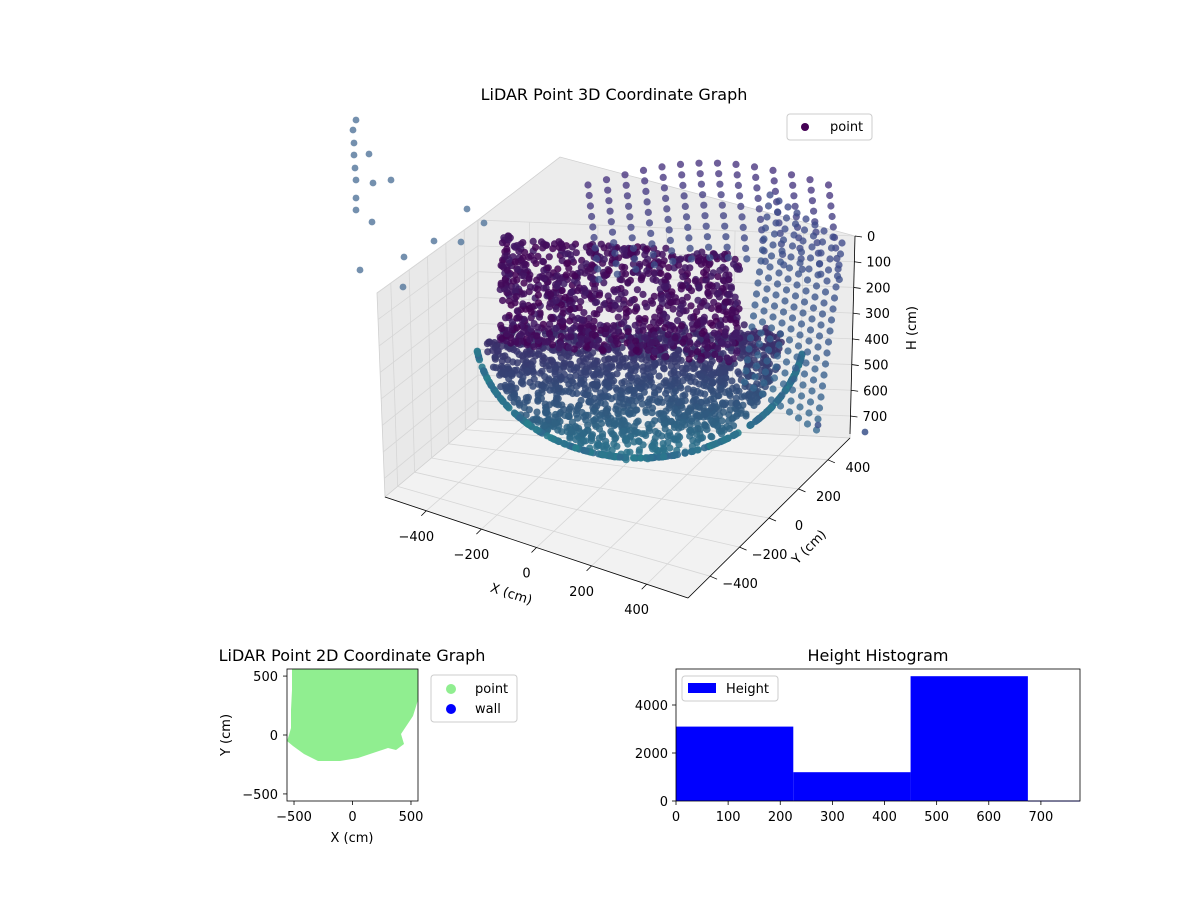 Image resolution: width=1200 pixels, height=900 pixels. I want to click on y-axis-label-2d: Y (cm), so click(226, 735).